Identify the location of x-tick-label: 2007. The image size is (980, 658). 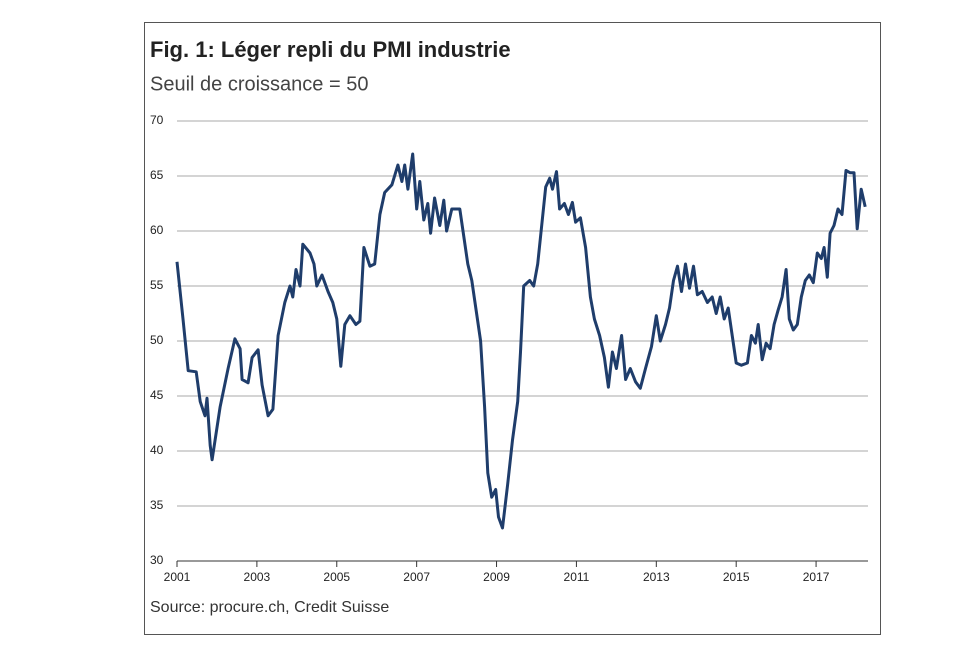
(416, 577).